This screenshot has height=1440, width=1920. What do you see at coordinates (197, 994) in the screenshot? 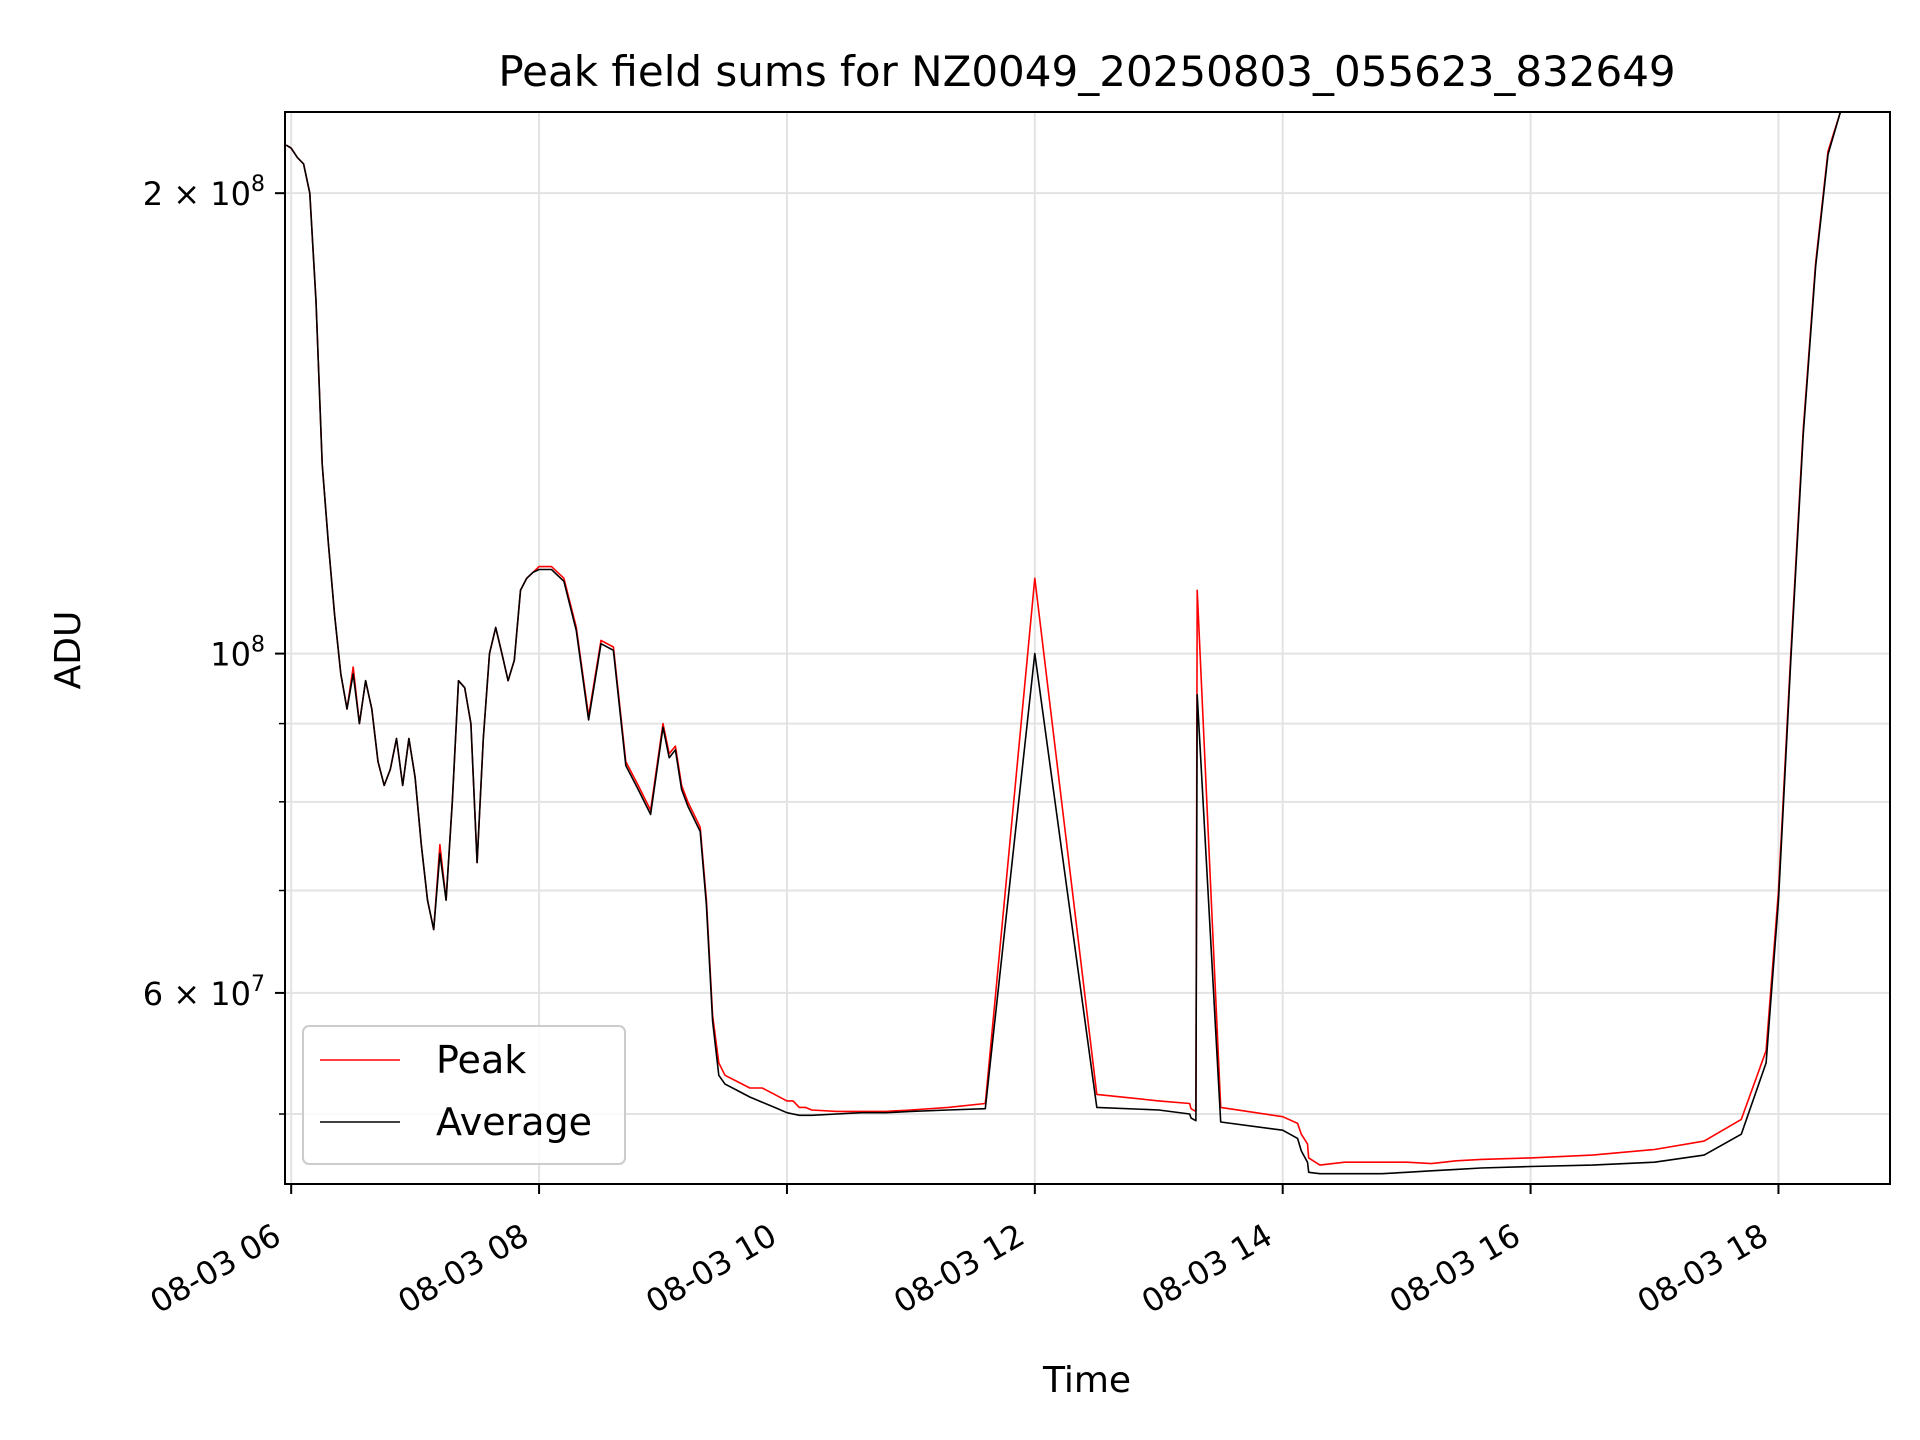
I see `y-tick-label-base: 6 × 10` at bounding box center [197, 994].